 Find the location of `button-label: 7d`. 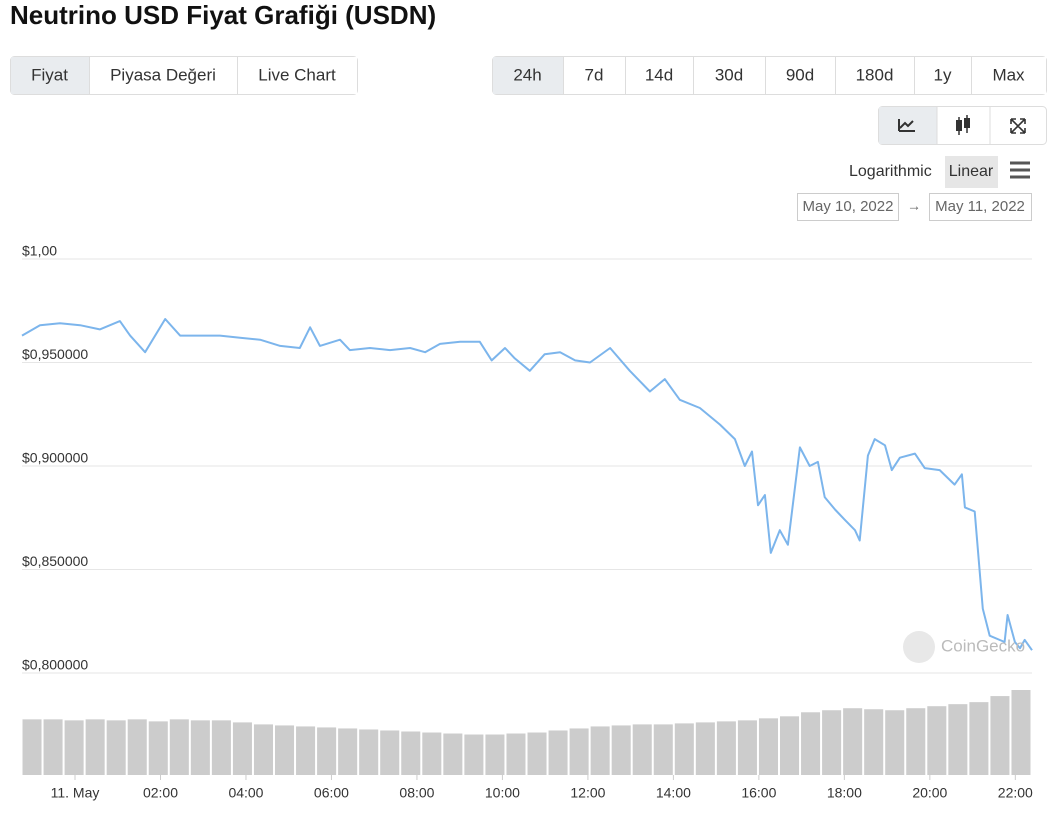

button-label: 7d is located at coordinates (594, 74).